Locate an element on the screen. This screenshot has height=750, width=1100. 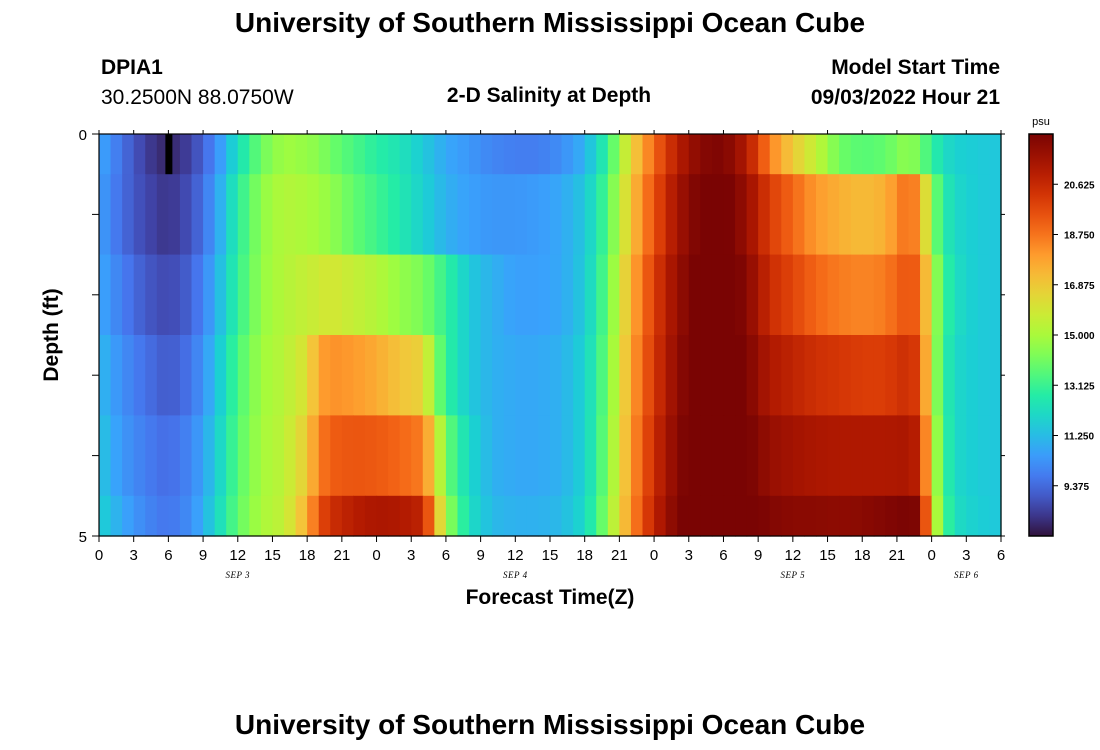
x-tick-label: 12 is located at coordinates (237, 555).